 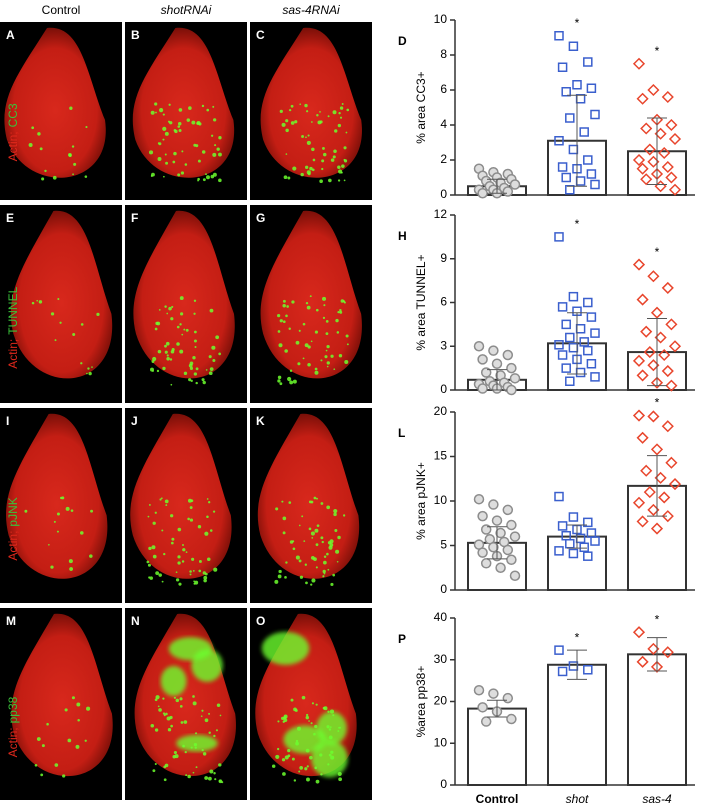 I want to click on y-tick-label: 4, so click(x=443, y=124).